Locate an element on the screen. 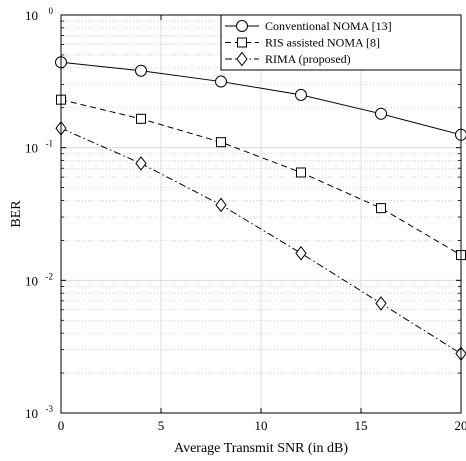  x-tick-label: 15 is located at coordinates (361, 425).